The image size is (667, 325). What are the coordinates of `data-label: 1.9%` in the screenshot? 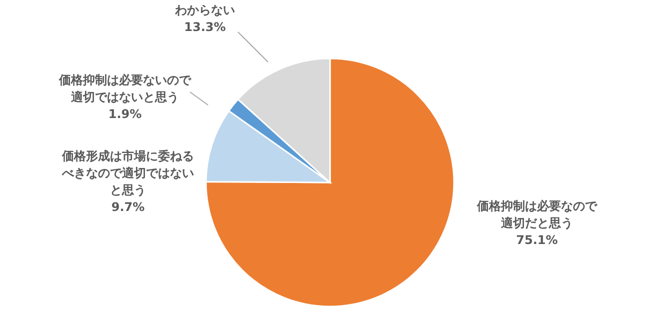 It's located at (125, 114).